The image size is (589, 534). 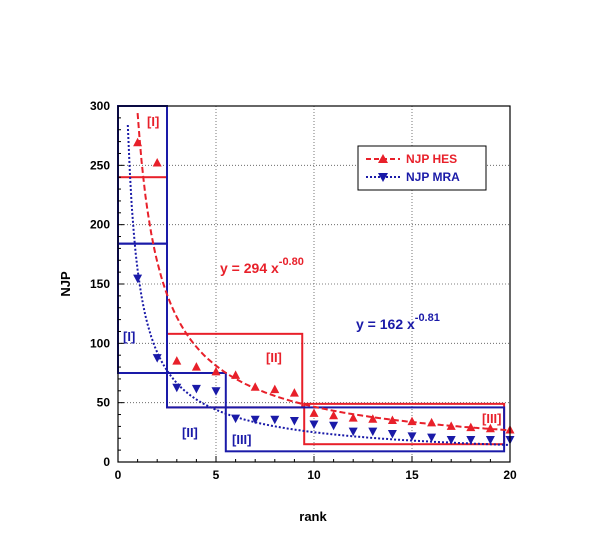 I want to click on region-label-mra-1: [I], so click(x=129, y=336).